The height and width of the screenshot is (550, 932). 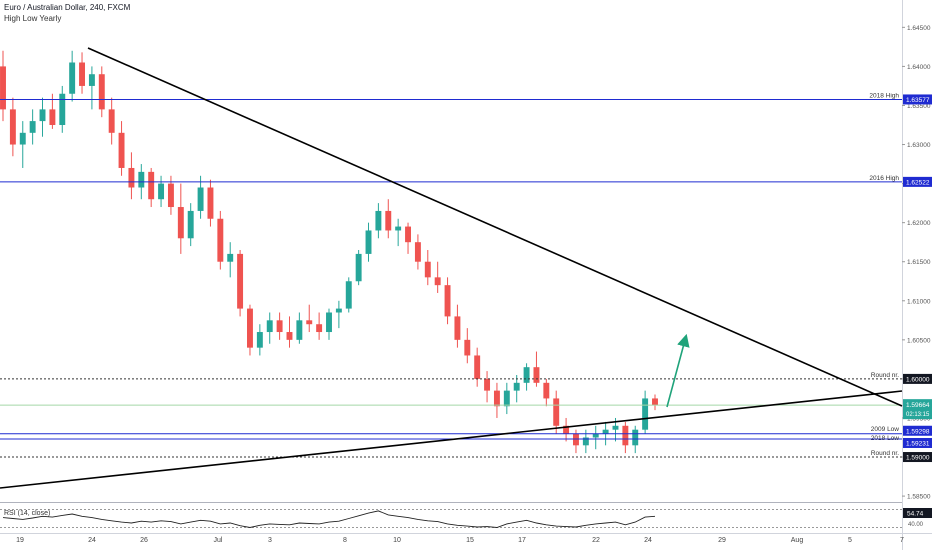 I want to click on indicator-label: High Low Yearly, so click(x=33, y=18).